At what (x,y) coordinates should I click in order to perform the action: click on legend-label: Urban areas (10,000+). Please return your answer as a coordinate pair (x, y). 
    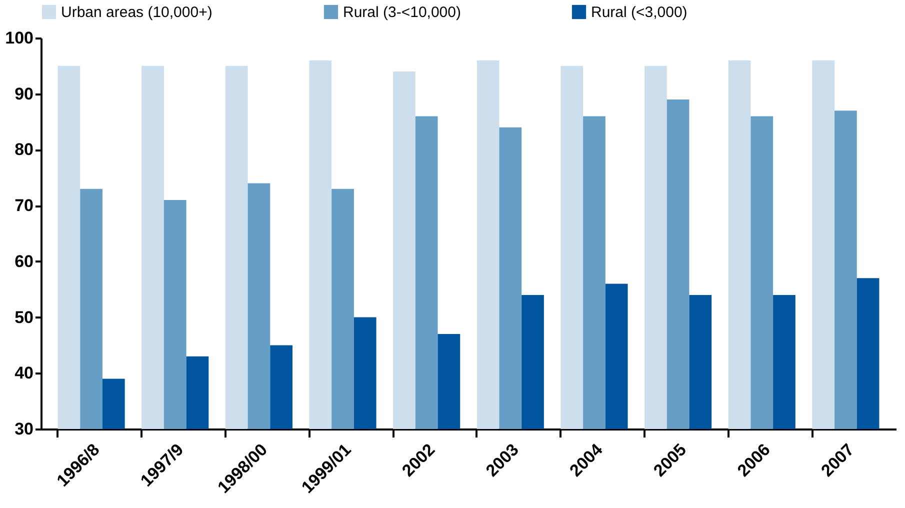
    Looking at the image, I should click on (136, 12).